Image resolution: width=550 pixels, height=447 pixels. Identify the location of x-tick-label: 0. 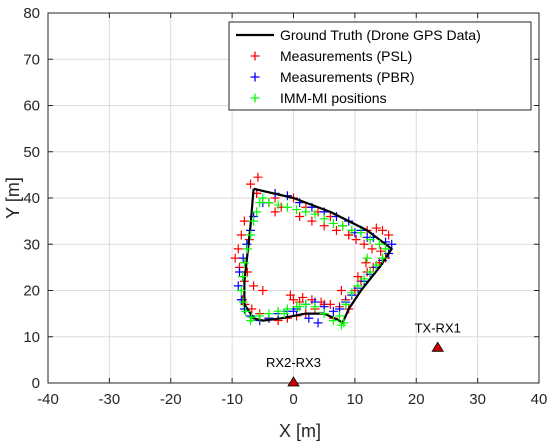
(293, 399).